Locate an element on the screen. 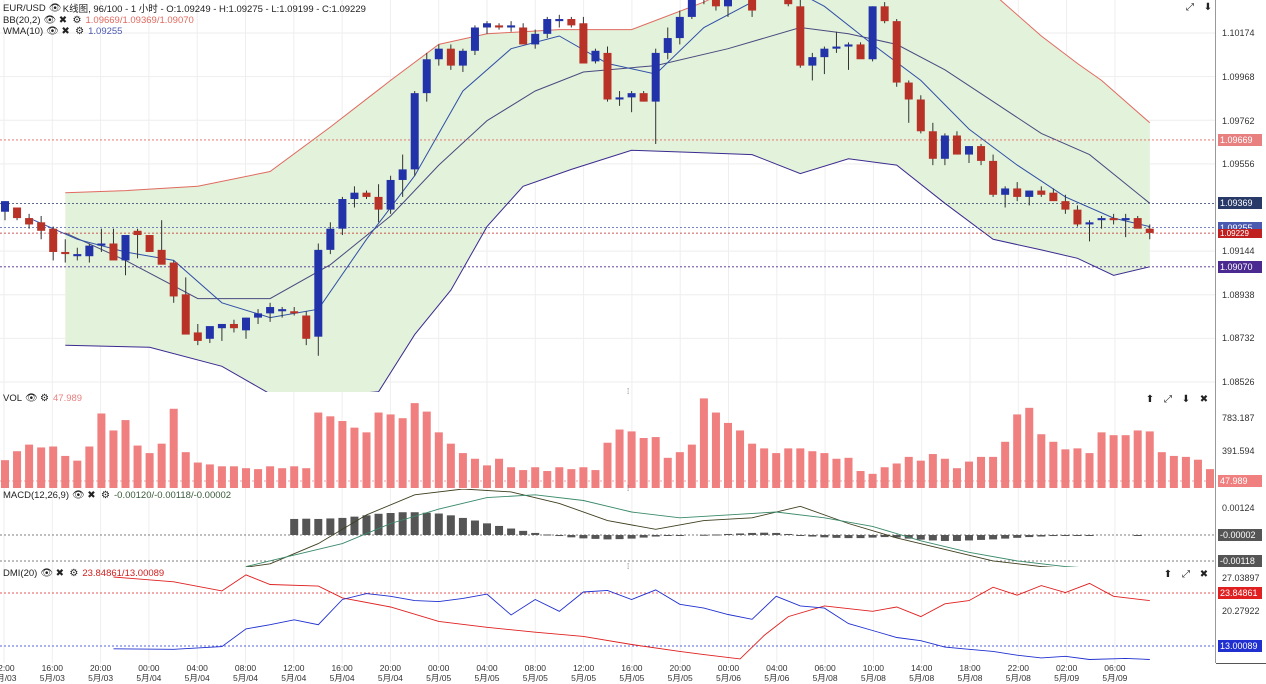 The width and height of the screenshot is (1266, 684). price-tick: 1.10174 is located at coordinates (1238, 33).